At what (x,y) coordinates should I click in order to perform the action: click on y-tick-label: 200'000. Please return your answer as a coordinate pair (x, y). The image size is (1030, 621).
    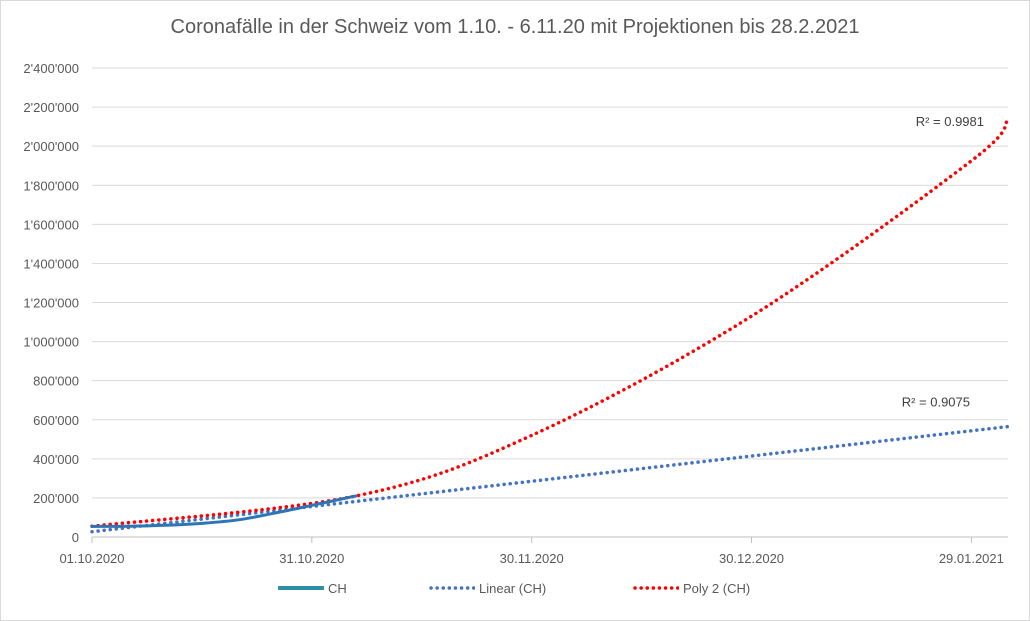
    Looking at the image, I should click on (56, 498).